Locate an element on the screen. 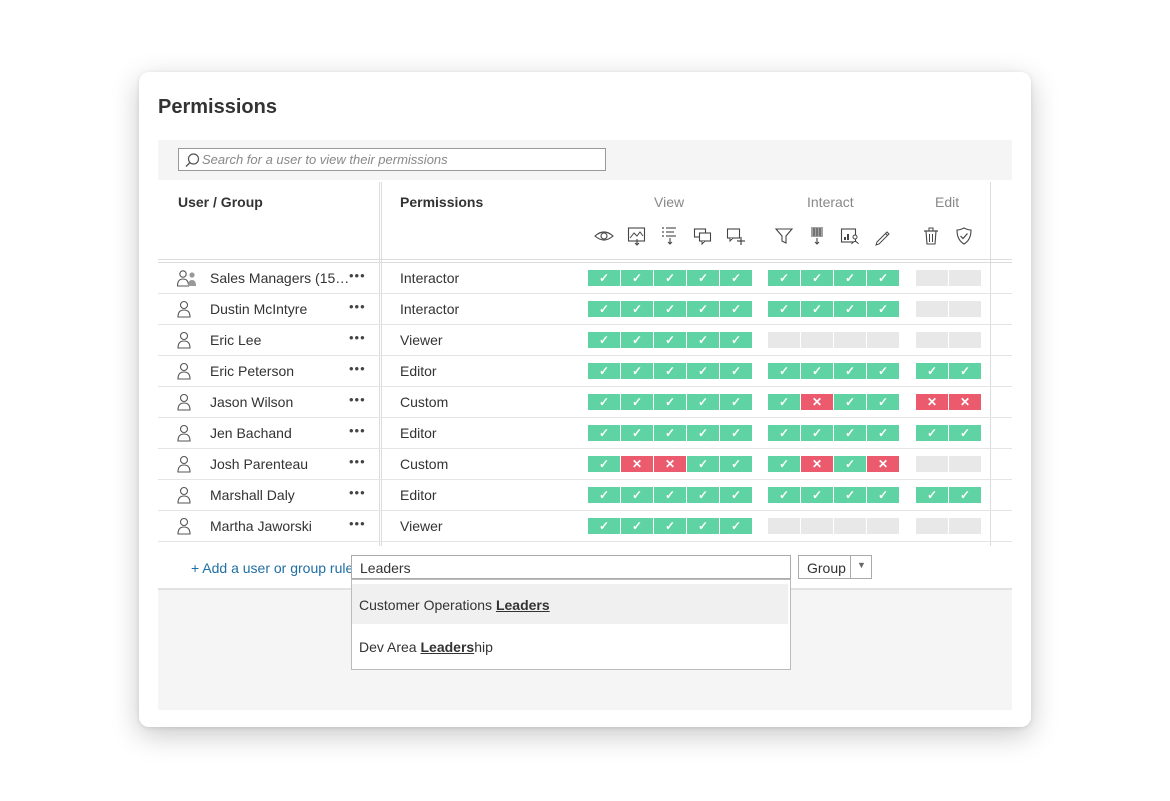 The width and height of the screenshot is (1170, 801). table-row: Eric Peterson ••• Editor ✓ ✓ ✓ ✓ ✓ ✓ ✓ ✓ ✓ ✓ ✓ is located at coordinates (585, 371).